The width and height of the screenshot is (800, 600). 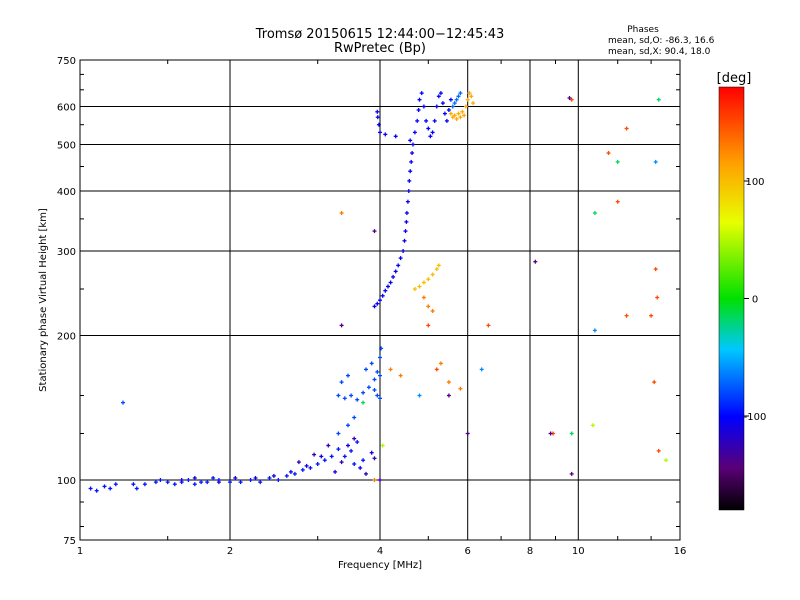 I want to click on y-axis-label: Stationary phase Virtual Height [km], so click(x=43, y=300).